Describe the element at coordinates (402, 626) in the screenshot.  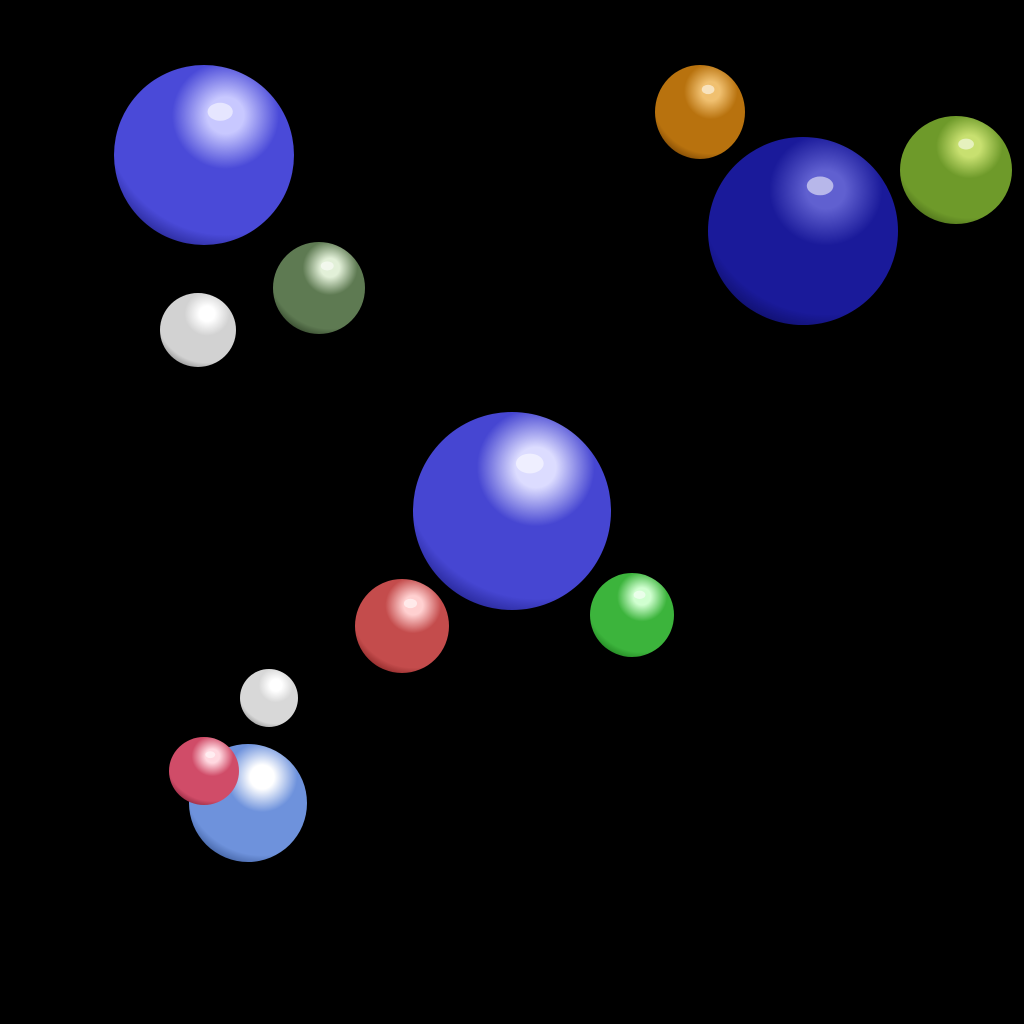
I see `sphere-red` at that location.